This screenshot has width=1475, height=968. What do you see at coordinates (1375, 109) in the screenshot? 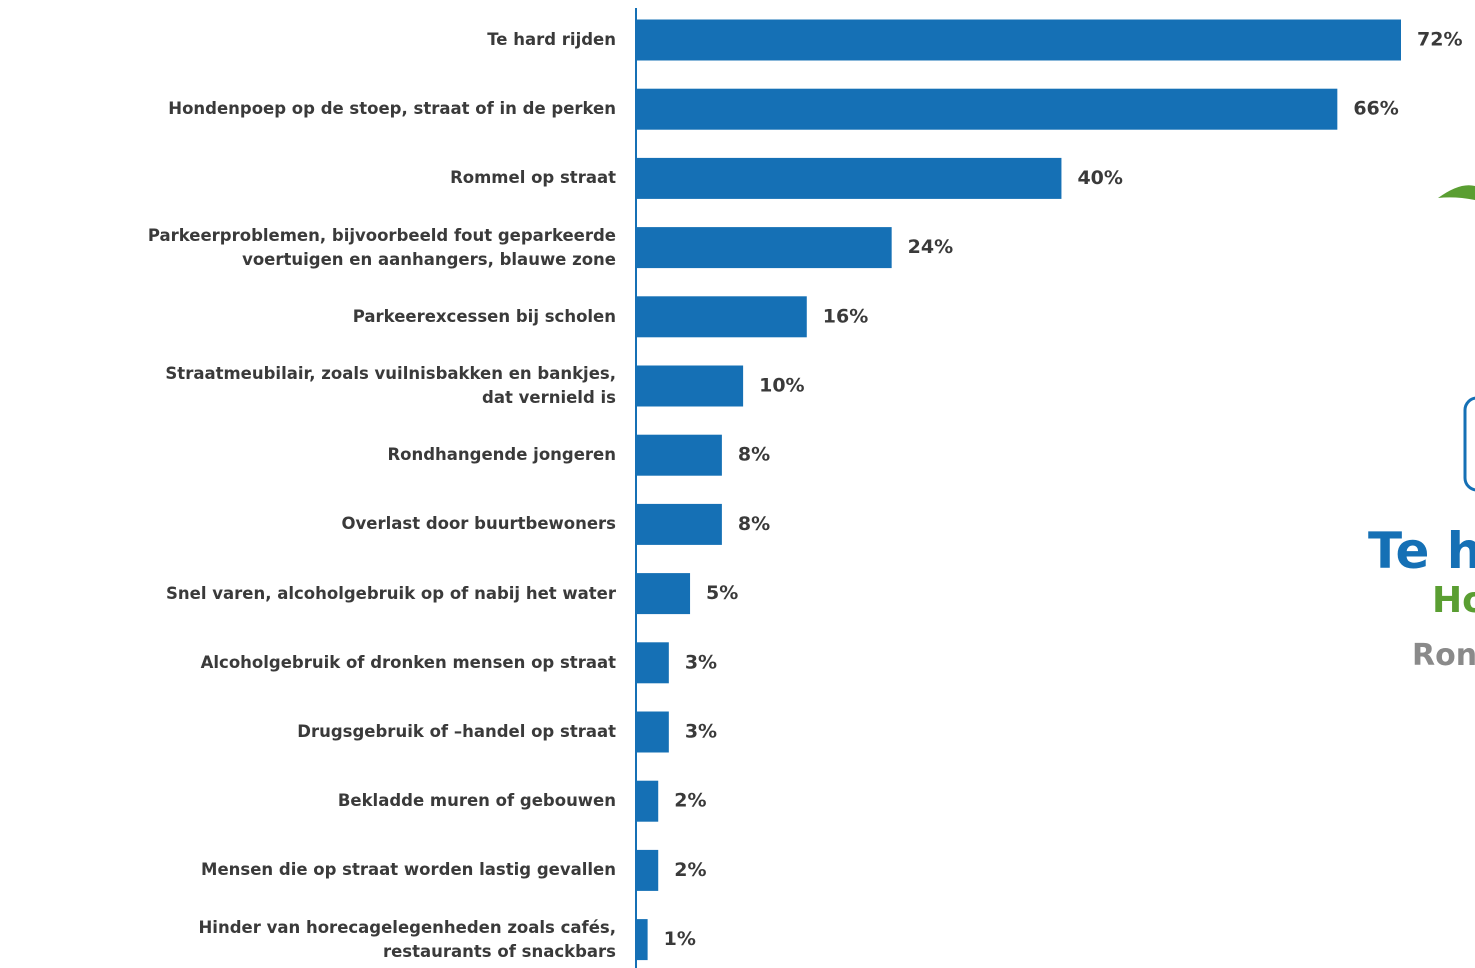
I see `value-label: 66%` at bounding box center [1375, 109].